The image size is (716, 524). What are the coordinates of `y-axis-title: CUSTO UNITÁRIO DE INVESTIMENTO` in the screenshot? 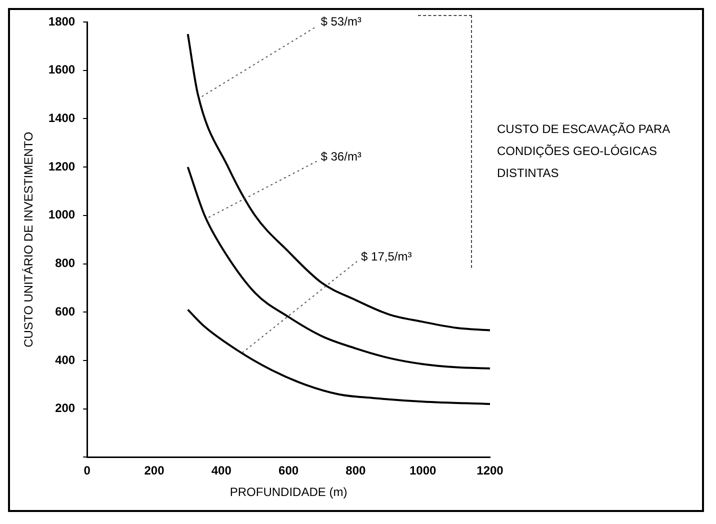 It's located at (29, 240).